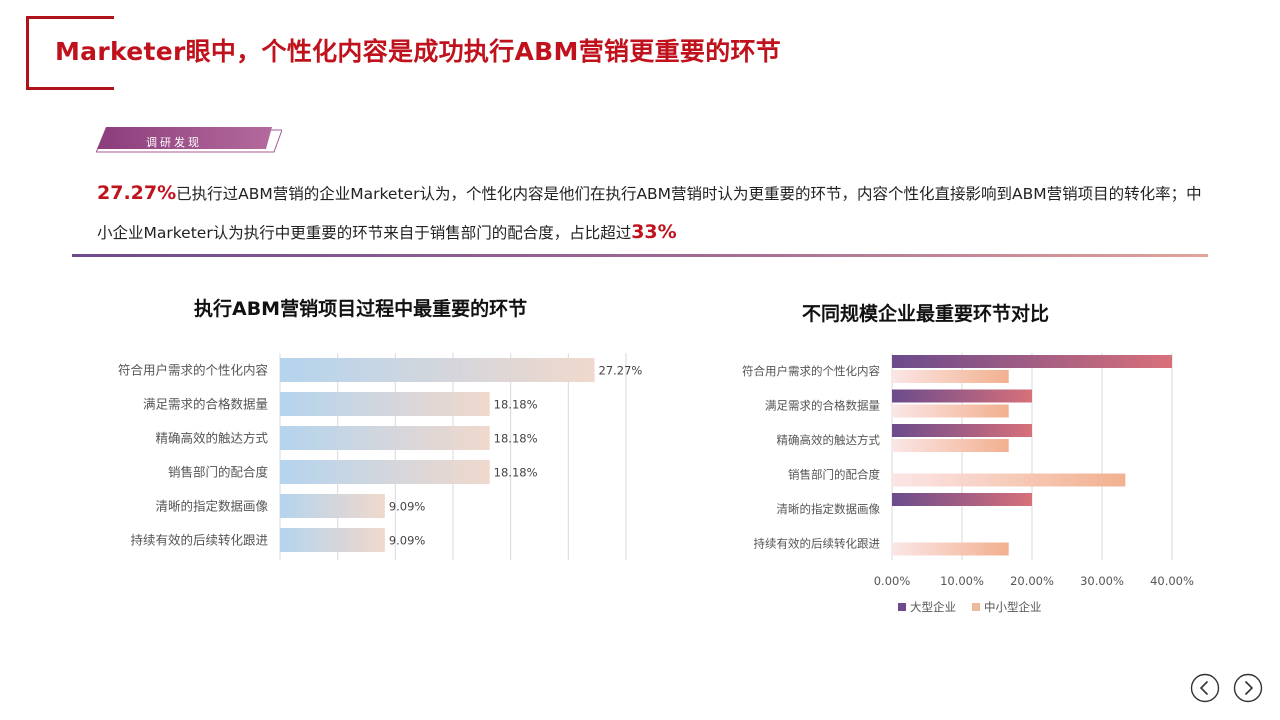  What do you see at coordinates (834, 474) in the screenshot?
I see `chart2-category-label: 销售部门的配合度` at bounding box center [834, 474].